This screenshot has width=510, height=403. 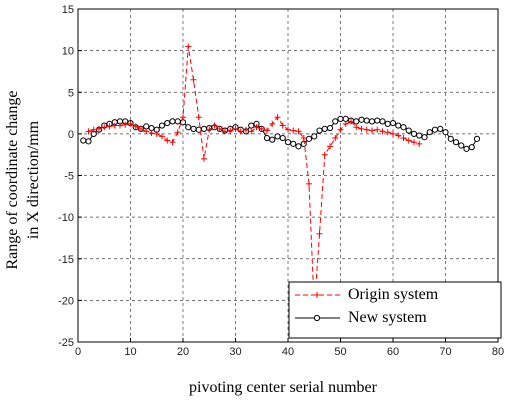 What do you see at coordinates (283, 387) in the screenshot?
I see `x-axis-title: pivoting center serial number` at bounding box center [283, 387].